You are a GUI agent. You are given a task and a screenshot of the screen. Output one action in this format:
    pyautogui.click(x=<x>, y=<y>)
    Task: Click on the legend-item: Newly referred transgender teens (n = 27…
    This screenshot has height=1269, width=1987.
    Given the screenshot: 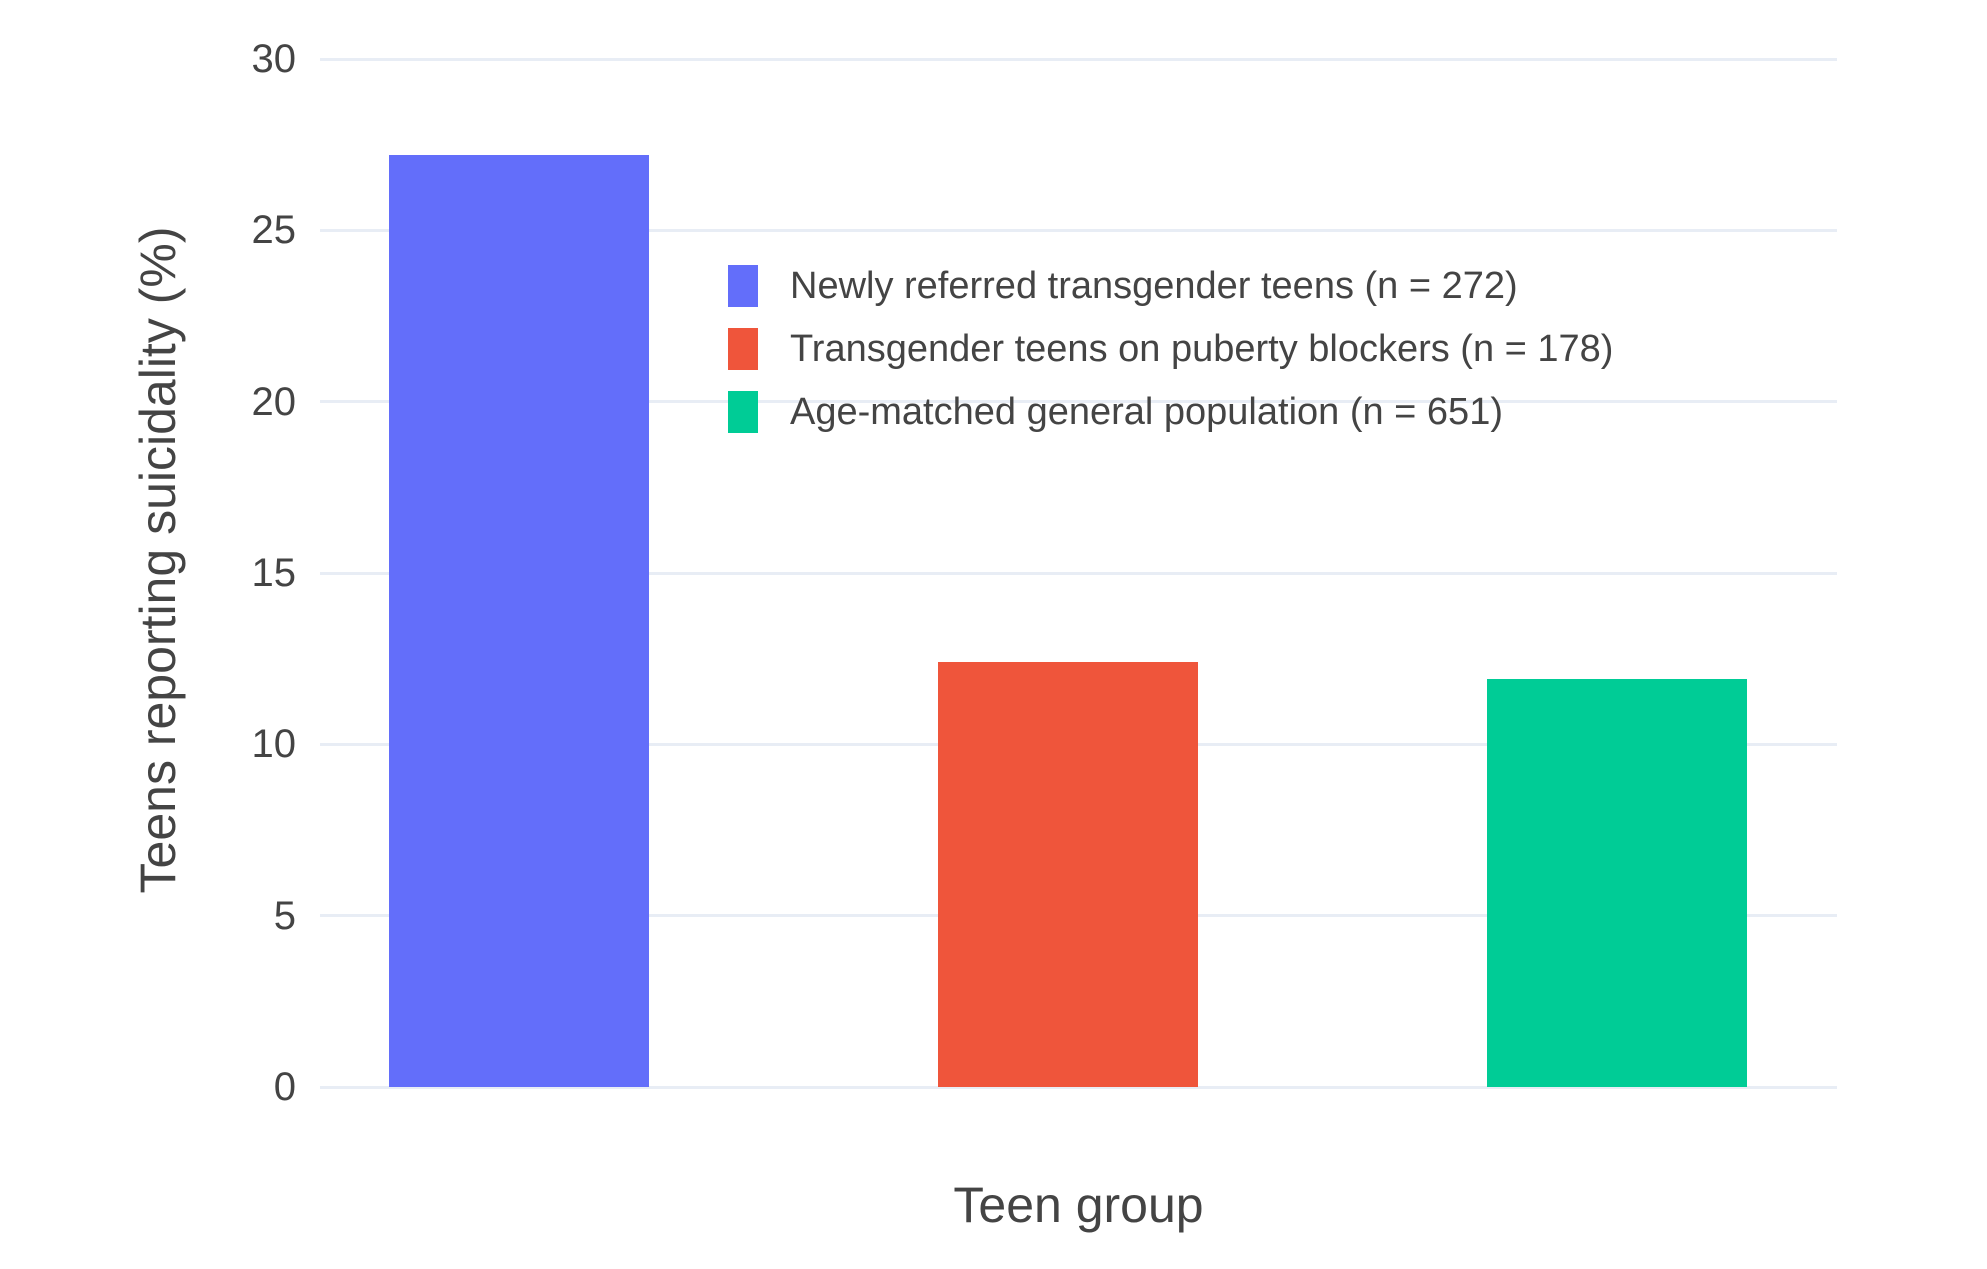 What is the action you would take?
    pyautogui.click(x=1170, y=286)
    